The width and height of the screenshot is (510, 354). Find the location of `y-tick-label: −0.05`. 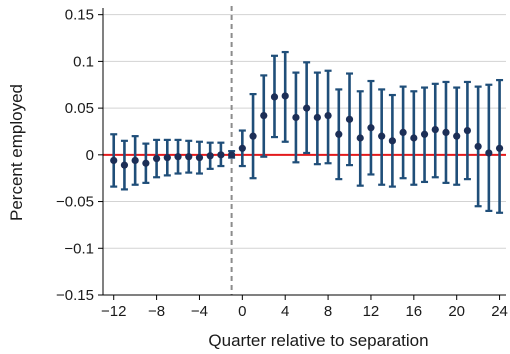

y-tick-label: −0.05 is located at coordinates (75, 202).